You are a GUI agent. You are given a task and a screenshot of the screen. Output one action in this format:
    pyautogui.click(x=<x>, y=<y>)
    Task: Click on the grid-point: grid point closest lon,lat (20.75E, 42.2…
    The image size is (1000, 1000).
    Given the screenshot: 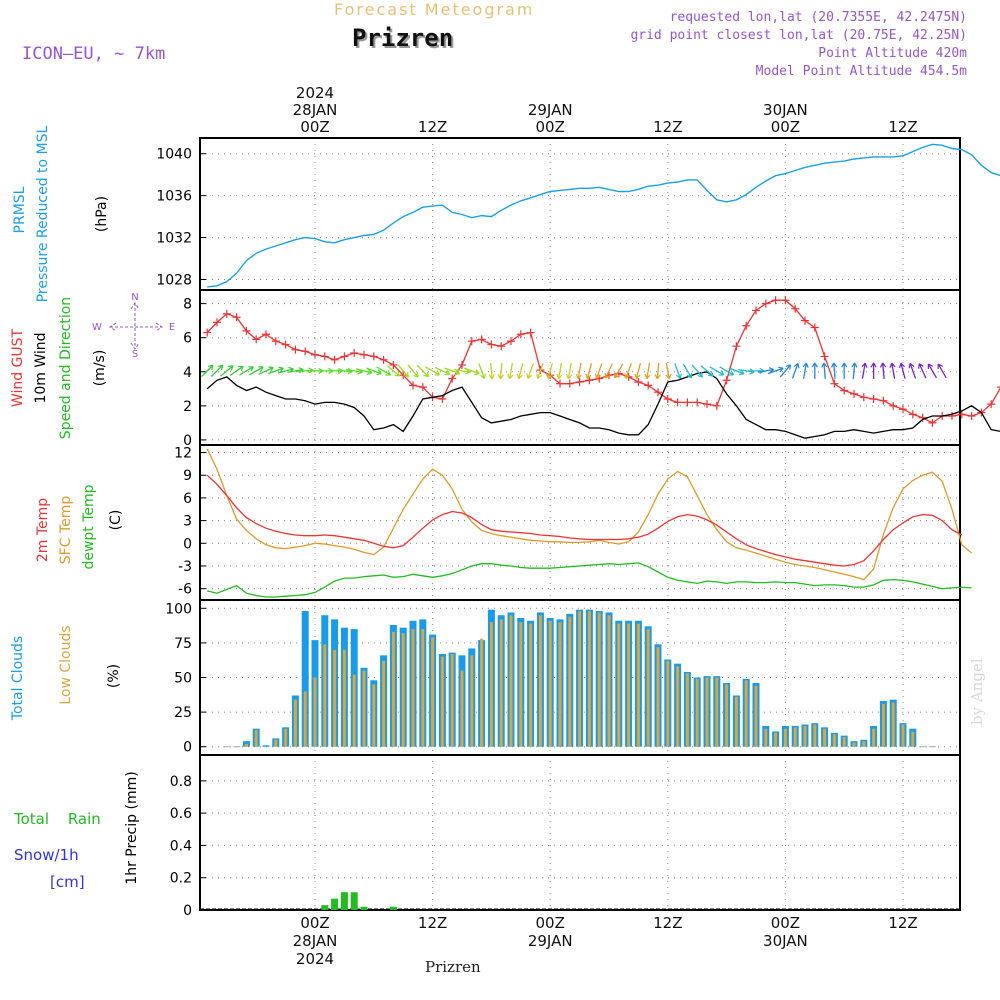 What is the action you would take?
    pyautogui.click(x=798, y=35)
    